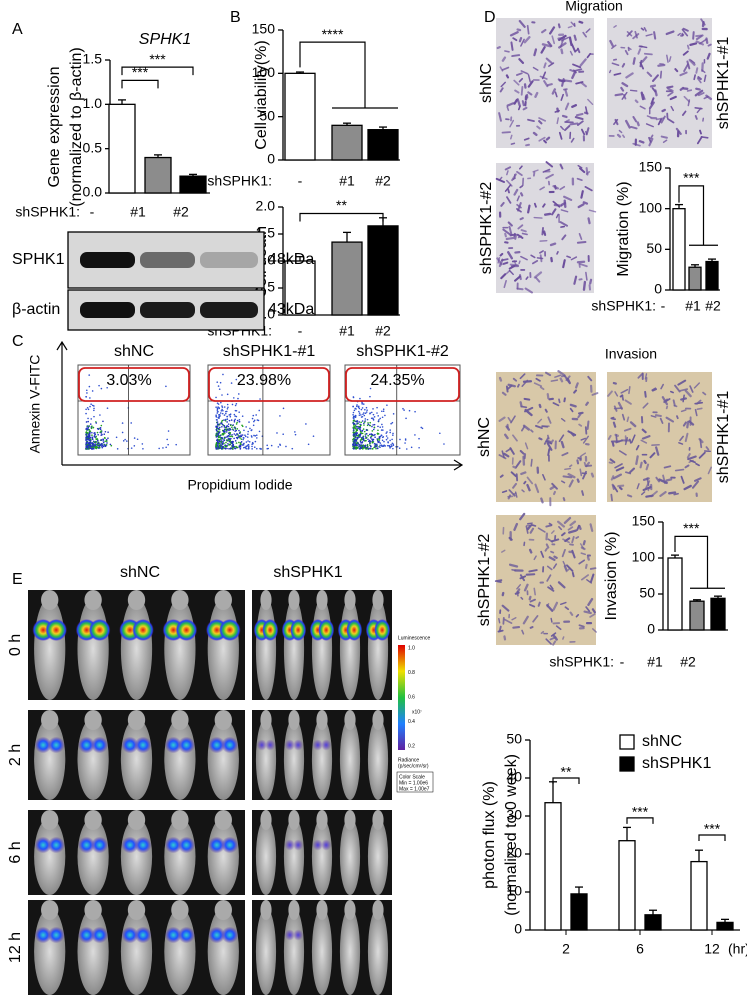 The image size is (747, 999). I want to click on micrograph-label: shSPHK1-#1, so click(723, 83).